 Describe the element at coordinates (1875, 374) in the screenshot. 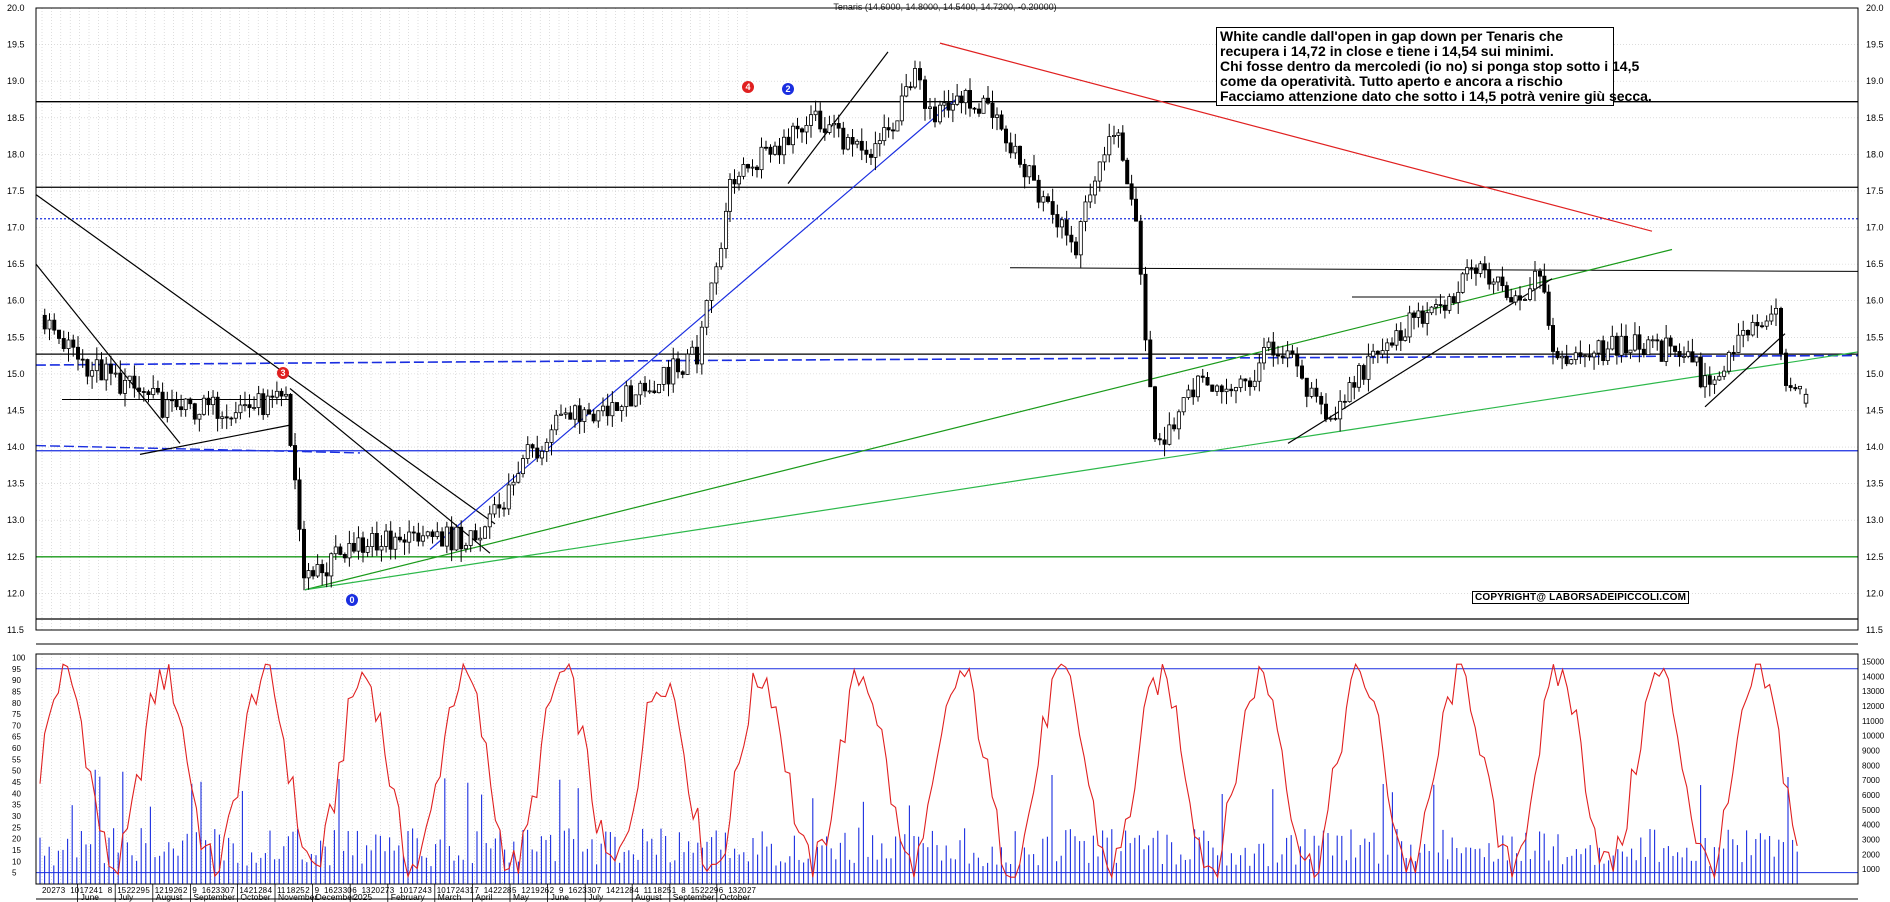

I see `y-tick-label-right: 15.0` at that location.